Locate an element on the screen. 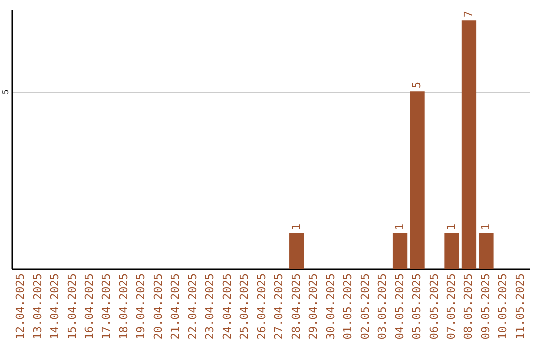  x-tick-label: 09.05.2025 is located at coordinates (485, 307).